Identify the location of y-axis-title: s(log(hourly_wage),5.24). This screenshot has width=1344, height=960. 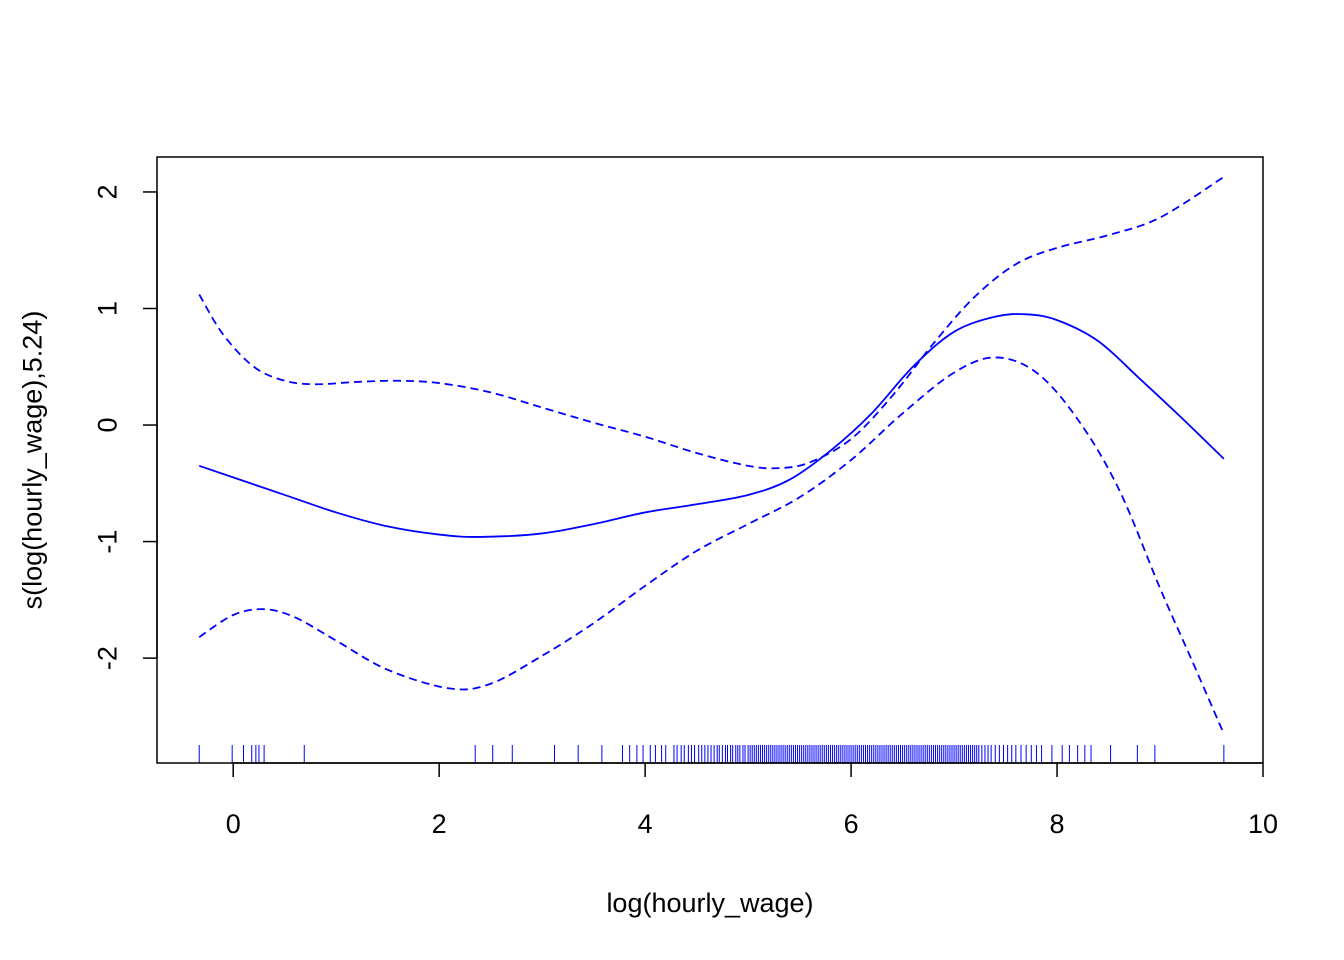
(32, 460).